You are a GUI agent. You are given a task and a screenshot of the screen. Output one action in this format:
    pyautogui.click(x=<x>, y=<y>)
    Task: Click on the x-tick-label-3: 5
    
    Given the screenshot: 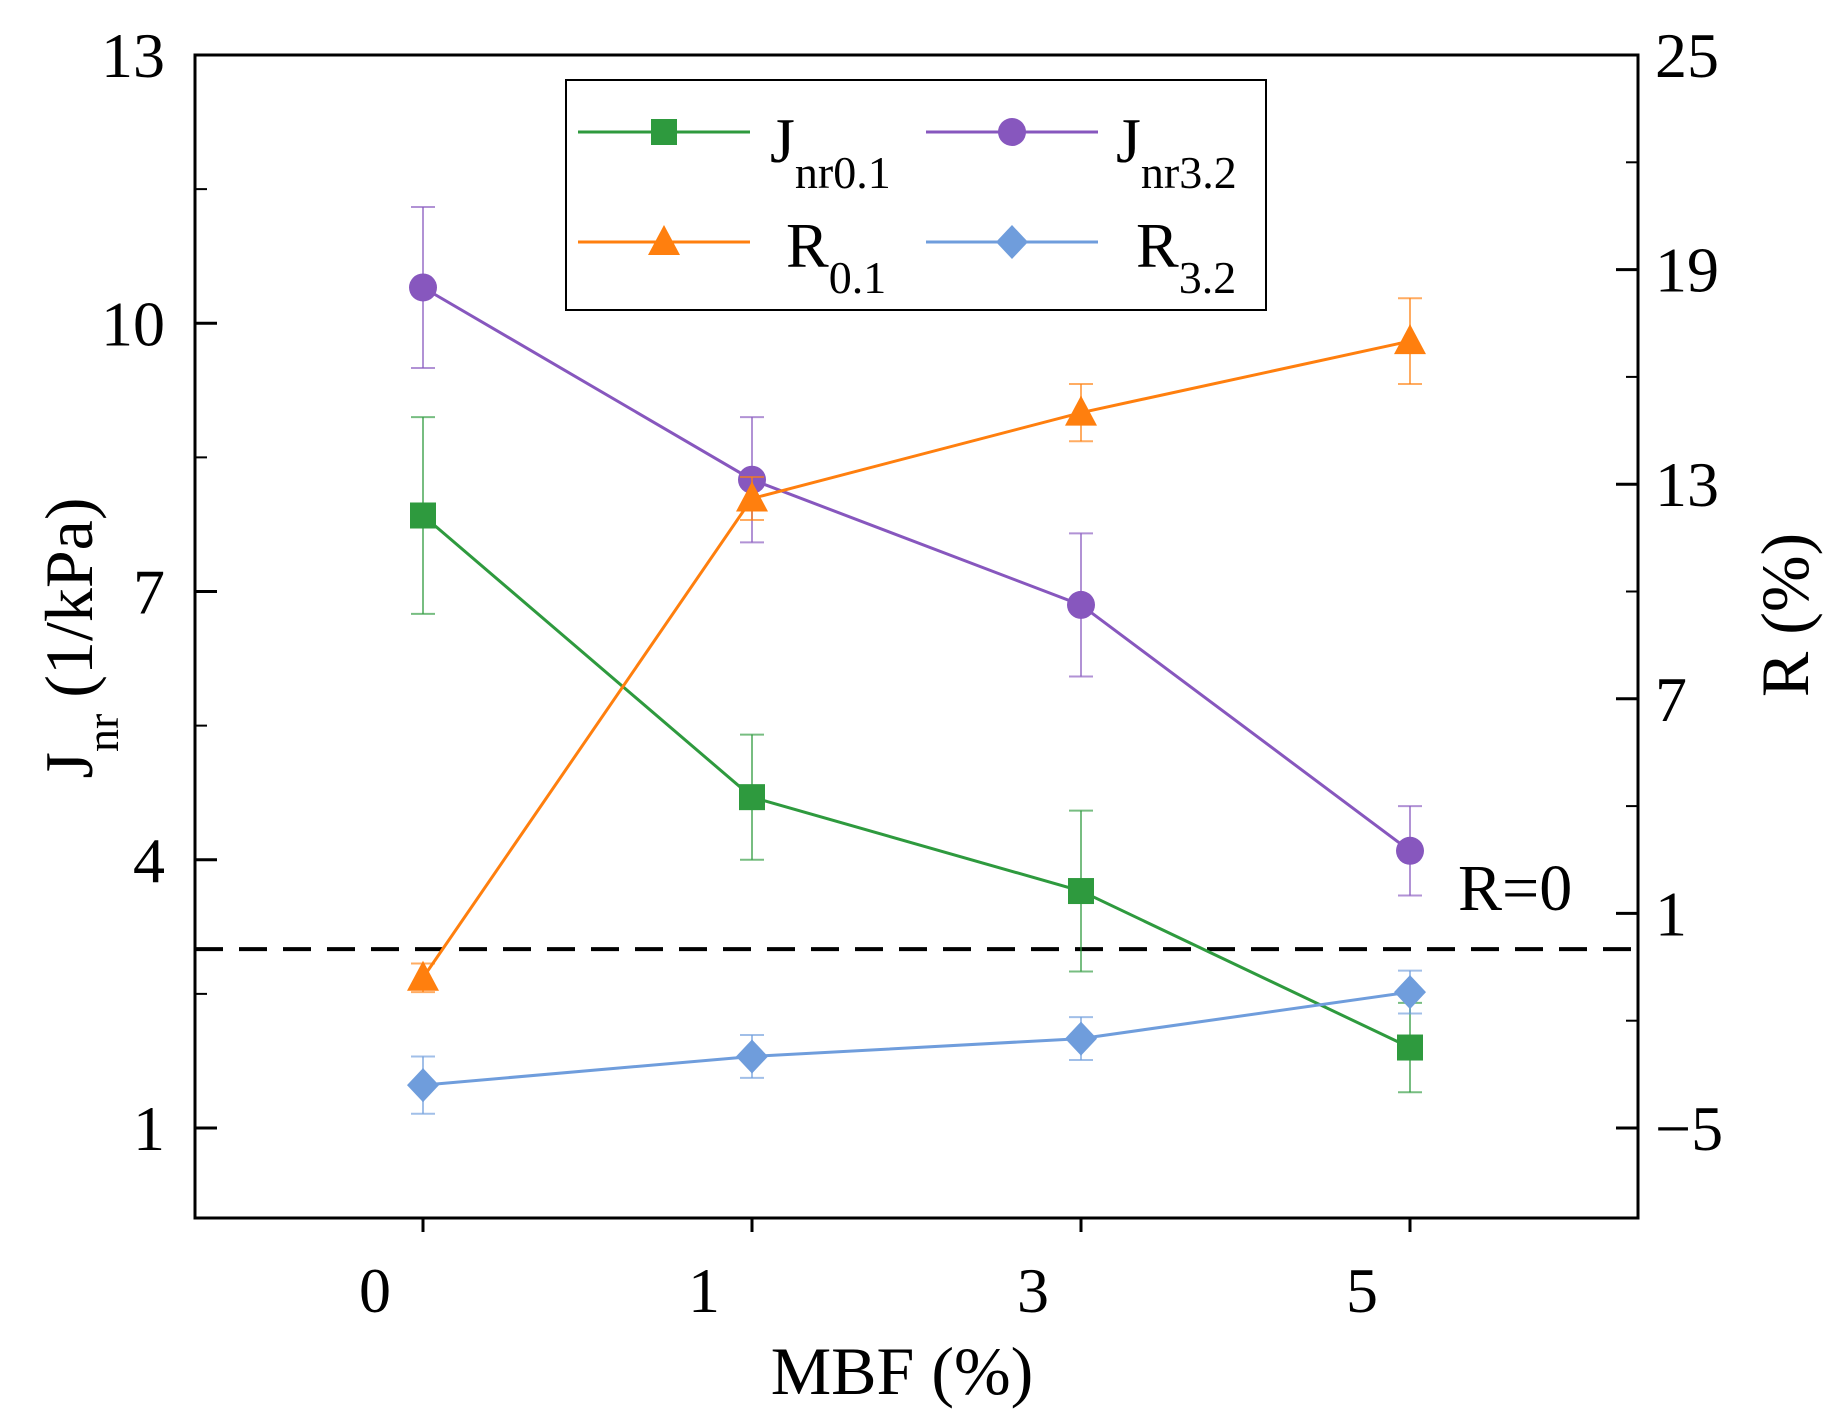 What is the action you would take?
    pyautogui.click(x=1362, y=1290)
    